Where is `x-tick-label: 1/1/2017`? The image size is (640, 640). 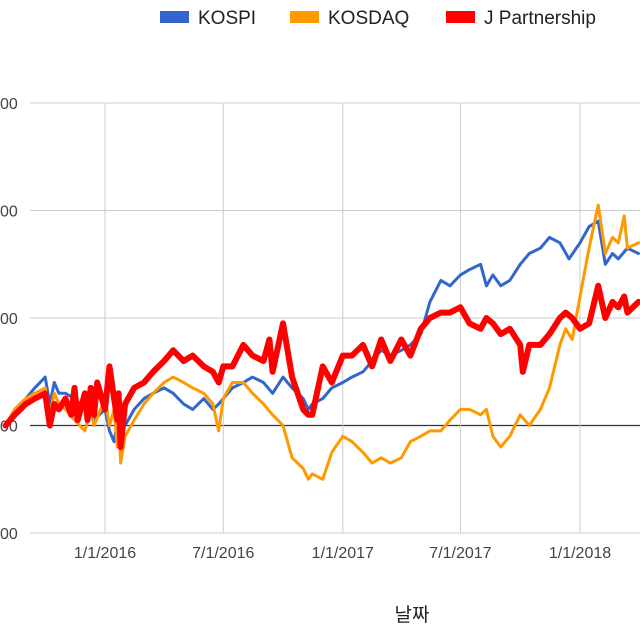
x-tick-label: 1/1/2017 is located at coordinates (343, 553).